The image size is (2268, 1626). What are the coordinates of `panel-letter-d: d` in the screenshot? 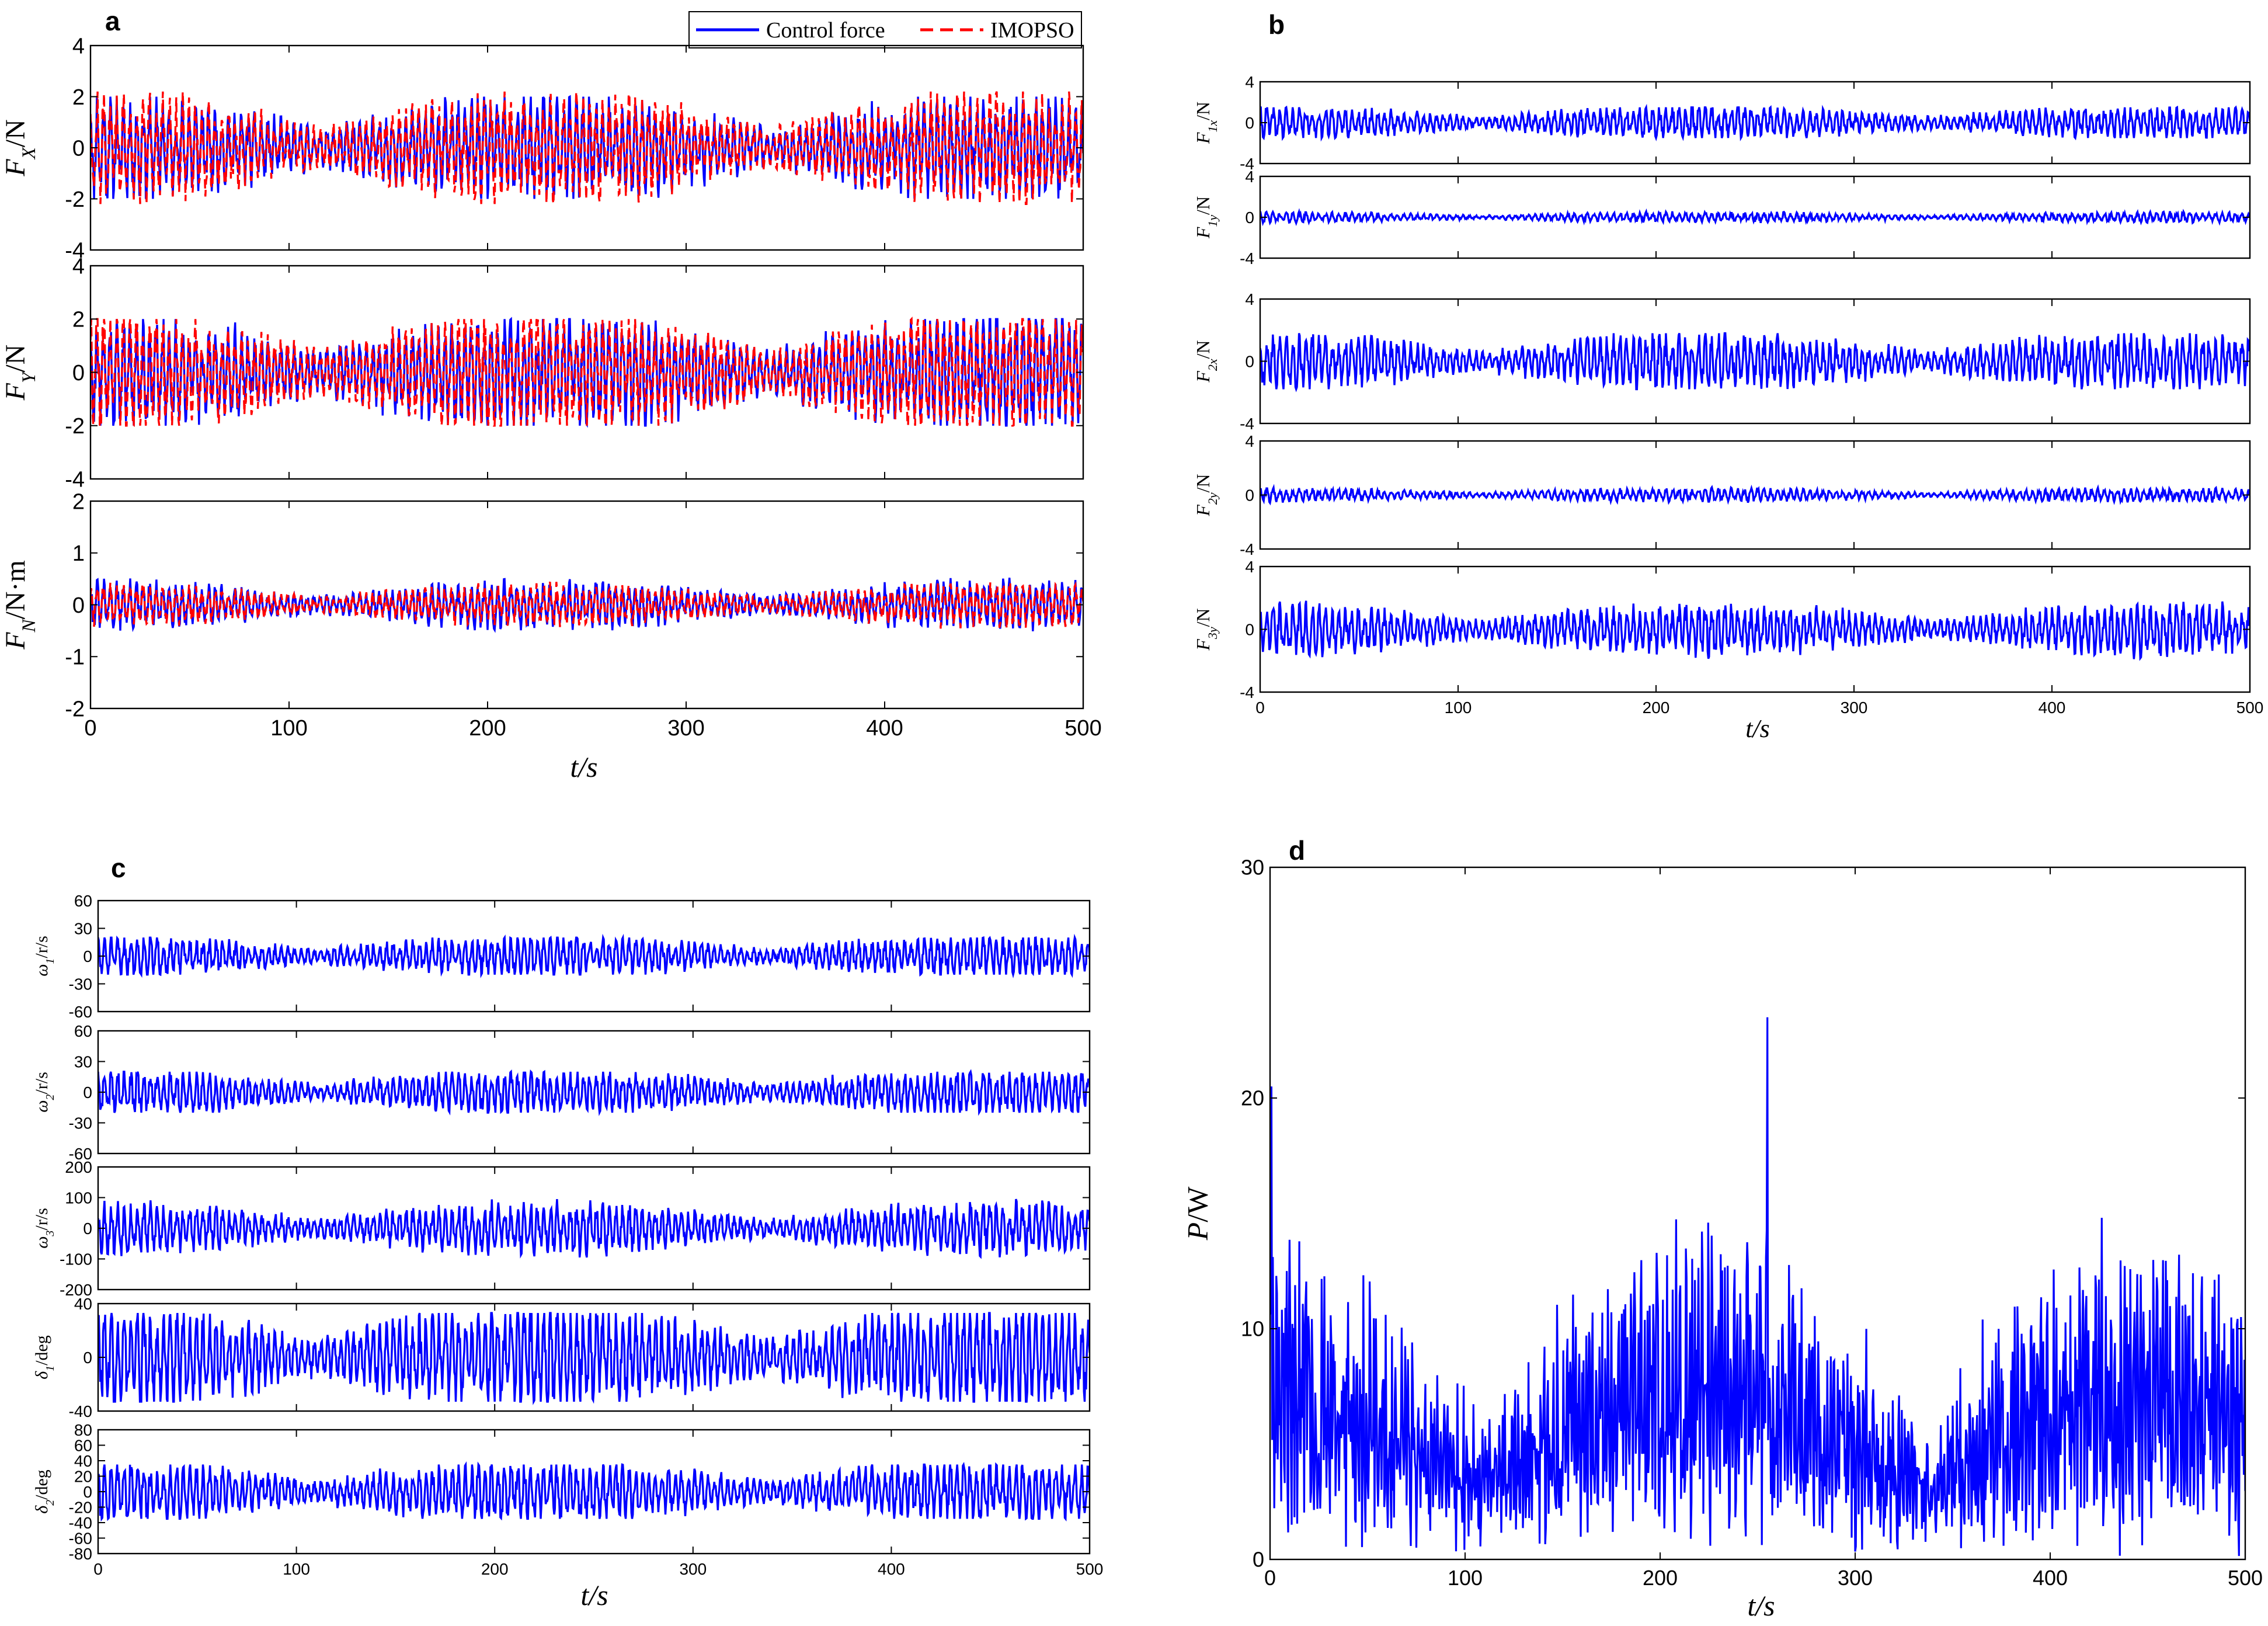 It's located at (1297, 850).